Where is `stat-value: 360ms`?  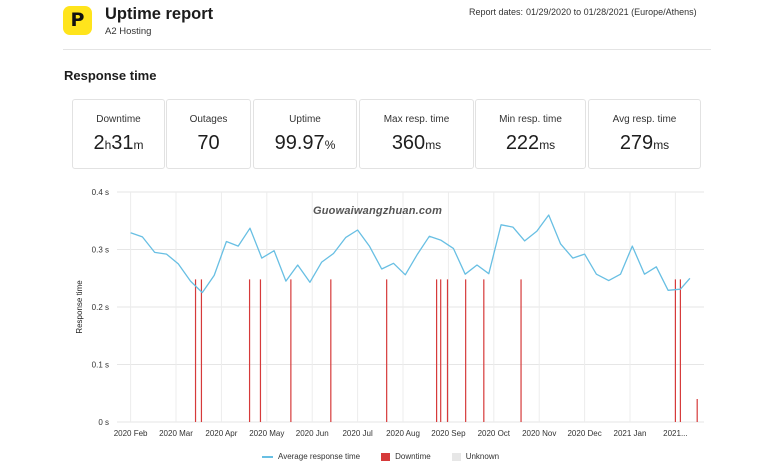 stat-value: 360ms is located at coordinates (416, 143).